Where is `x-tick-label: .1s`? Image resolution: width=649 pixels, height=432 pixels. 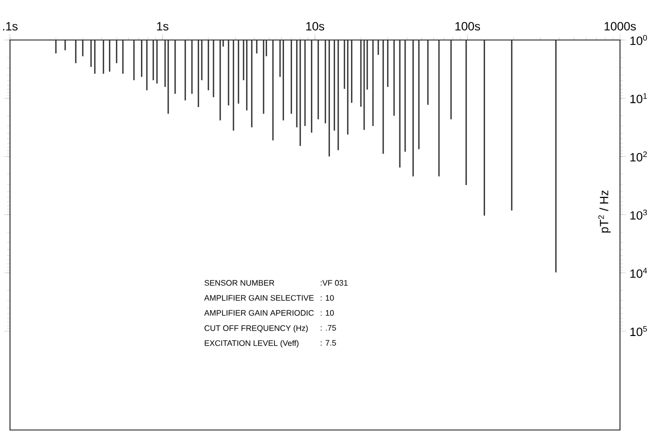
x-tick-label: .1s is located at coordinates (10, 26).